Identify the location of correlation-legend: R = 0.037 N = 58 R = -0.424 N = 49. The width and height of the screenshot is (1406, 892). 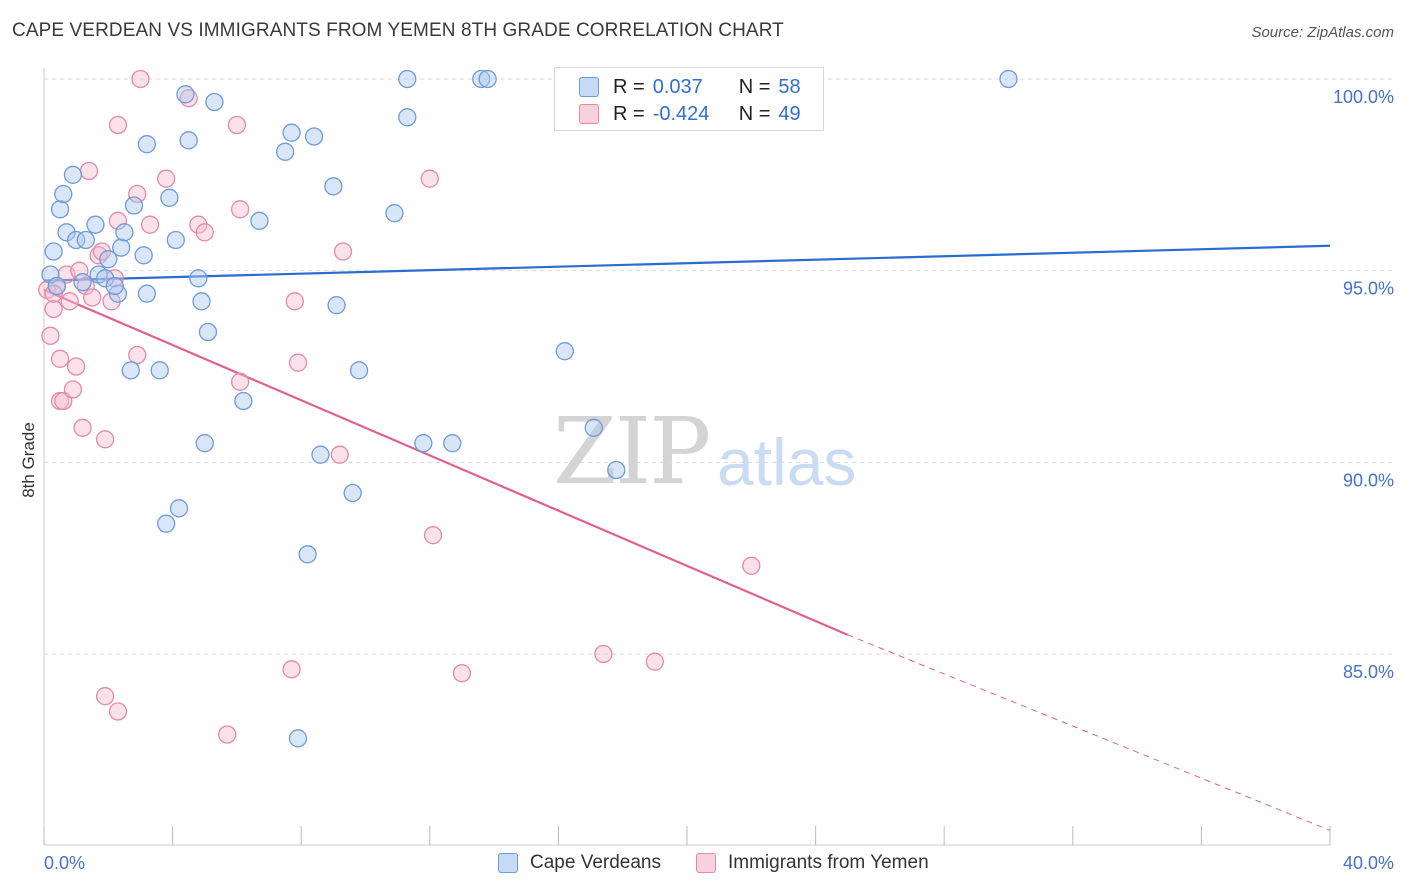
(689, 99).